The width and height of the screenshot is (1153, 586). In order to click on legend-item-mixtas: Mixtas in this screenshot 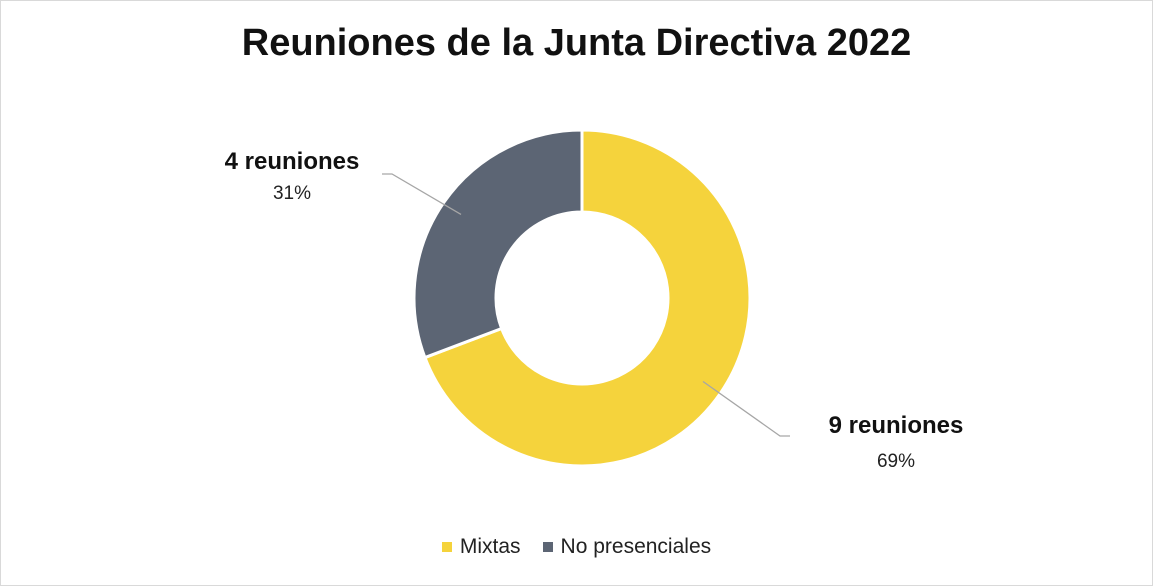, I will do `click(481, 547)`.